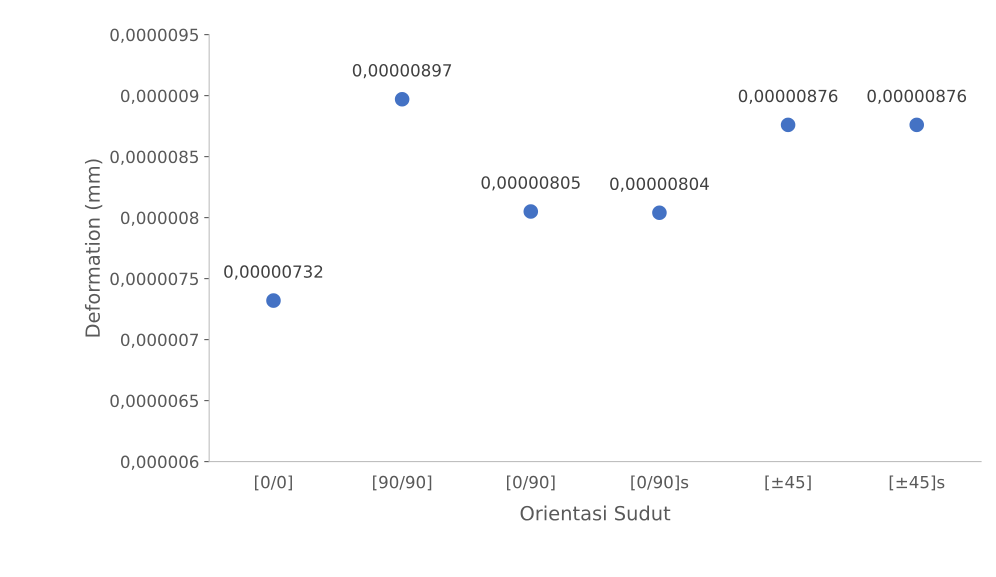  Describe the element at coordinates (159, 97) in the screenshot. I see `y-tick-label: 0,000009` at that location.